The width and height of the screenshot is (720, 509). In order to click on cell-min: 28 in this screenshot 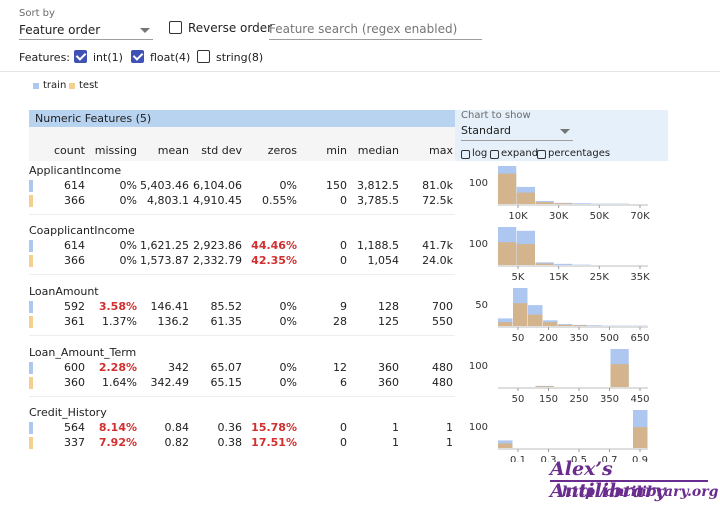, I will do `click(340, 321)`.